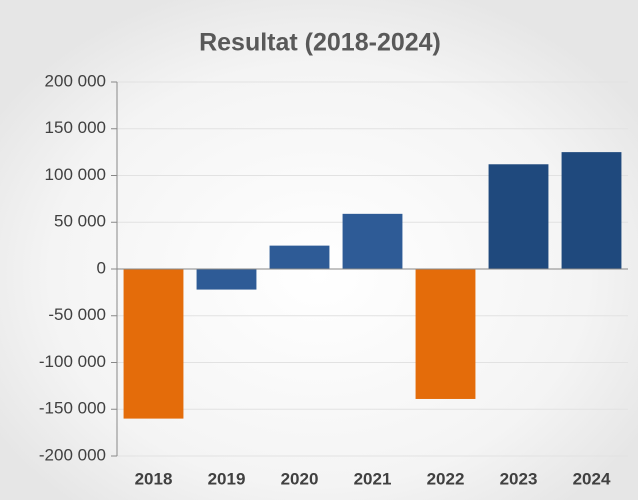  What do you see at coordinates (373, 478) in the screenshot?
I see `x-tick-label: 2021` at bounding box center [373, 478].